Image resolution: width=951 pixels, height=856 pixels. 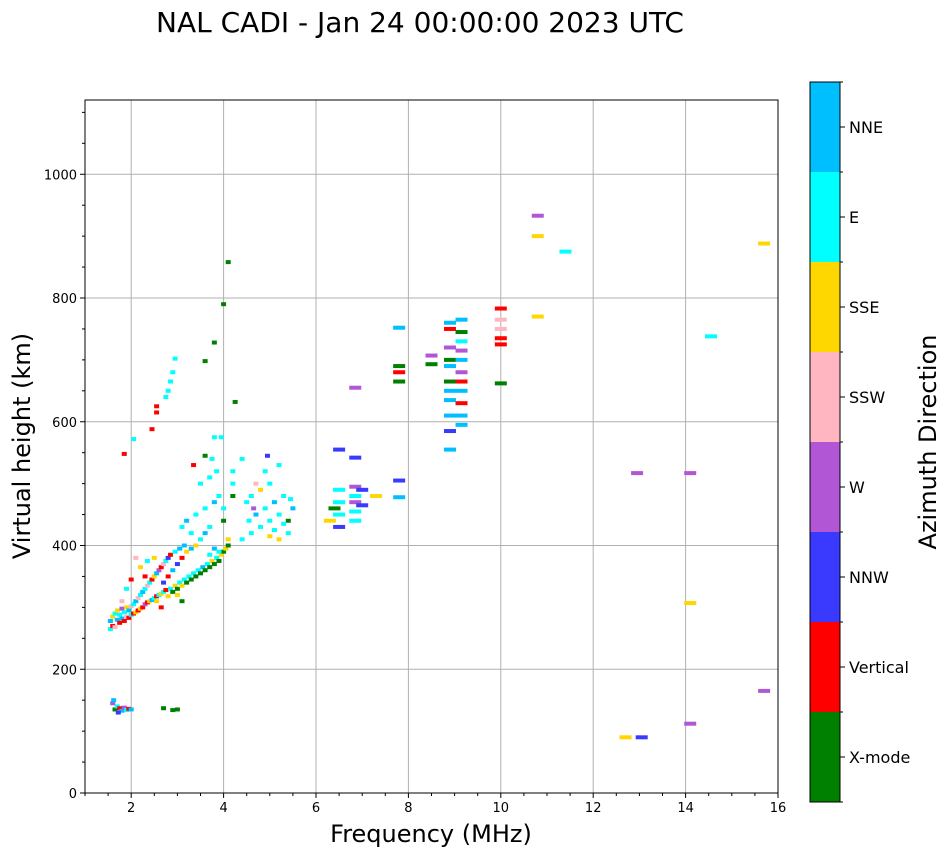 What do you see at coordinates (22, 446) in the screenshot?
I see `y-axis-label: Virtual height (km)` at bounding box center [22, 446].